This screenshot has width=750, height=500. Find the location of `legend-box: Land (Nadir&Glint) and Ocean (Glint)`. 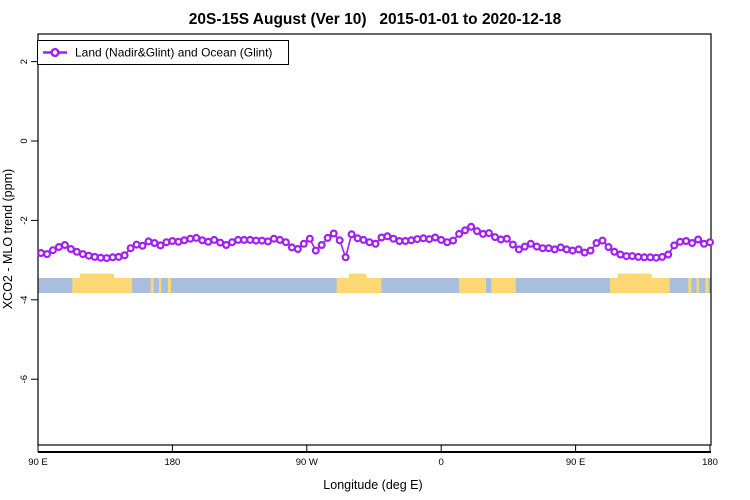

legend-box: Land (Nadir&Glint) and Ocean (Glint) is located at coordinates (163, 52).